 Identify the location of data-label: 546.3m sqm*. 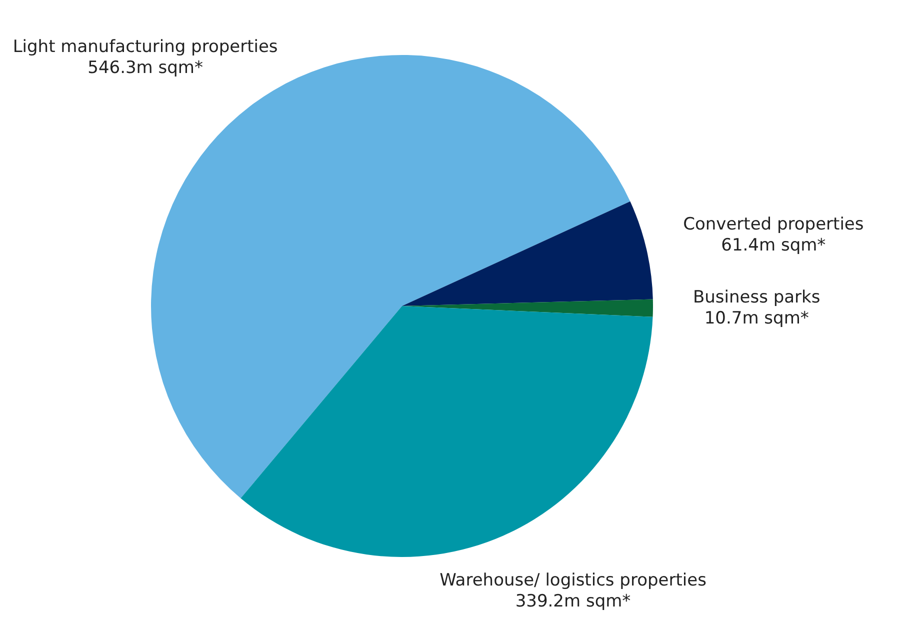
(145, 68).